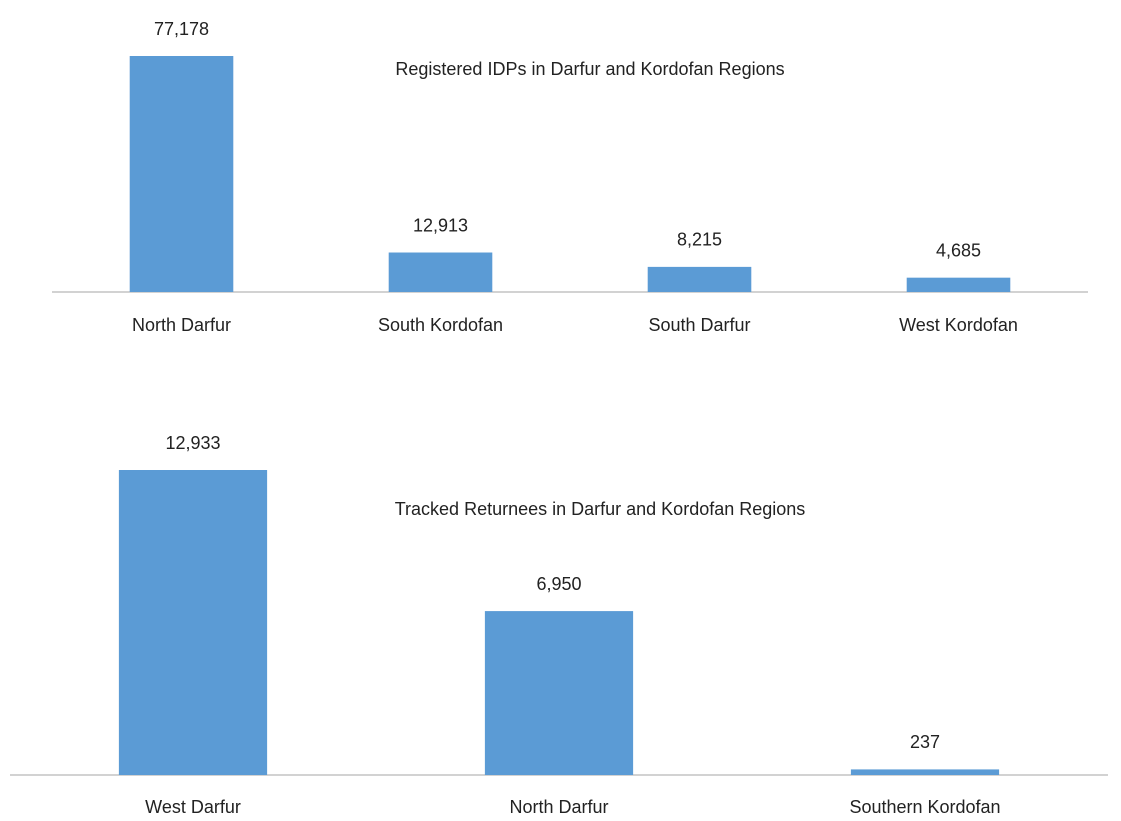 This screenshot has width=1121, height=821. What do you see at coordinates (924, 807) in the screenshot?
I see `x-tick-label: Southern Kordofan` at bounding box center [924, 807].